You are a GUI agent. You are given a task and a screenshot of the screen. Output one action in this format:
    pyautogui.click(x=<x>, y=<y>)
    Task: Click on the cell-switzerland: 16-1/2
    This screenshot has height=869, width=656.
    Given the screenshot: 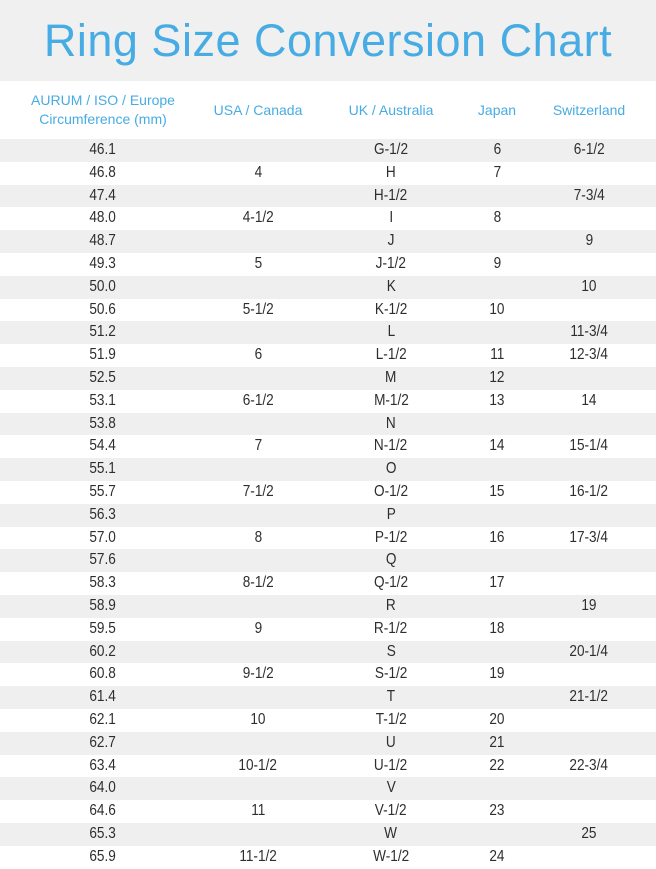 What is the action you would take?
    pyautogui.click(x=589, y=492)
    